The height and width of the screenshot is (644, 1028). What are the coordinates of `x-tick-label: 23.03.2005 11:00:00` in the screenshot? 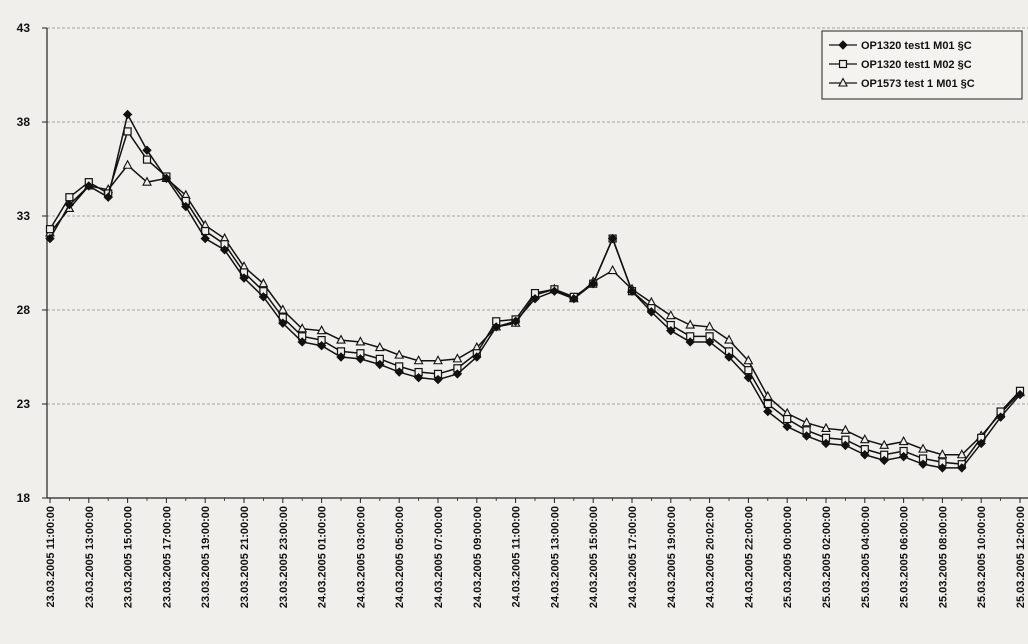 It's located at (51, 557).